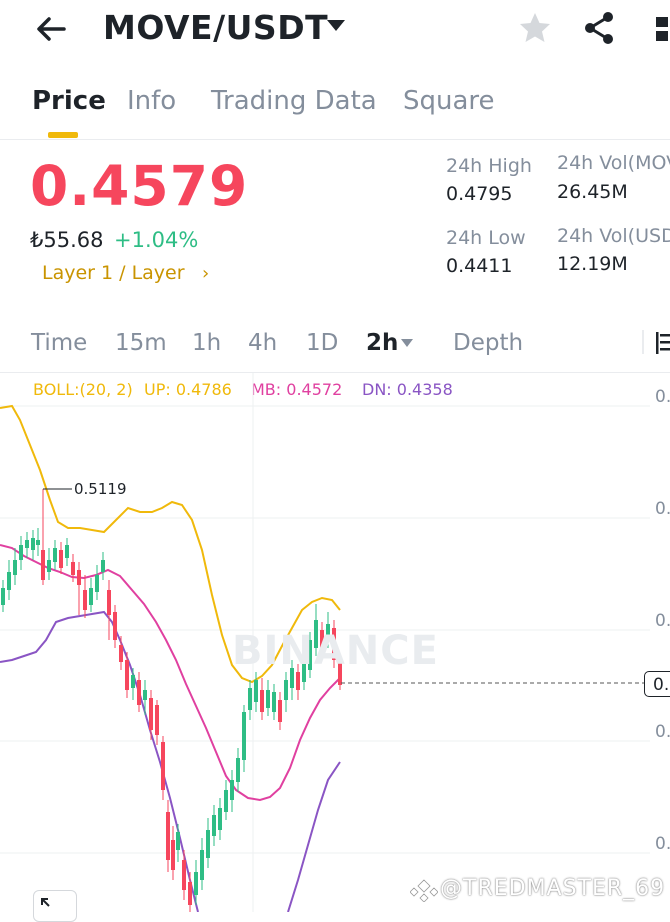 This screenshot has width=670, height=922. I want to click on top-bar: MOVE/USDT, so click(335, 30).